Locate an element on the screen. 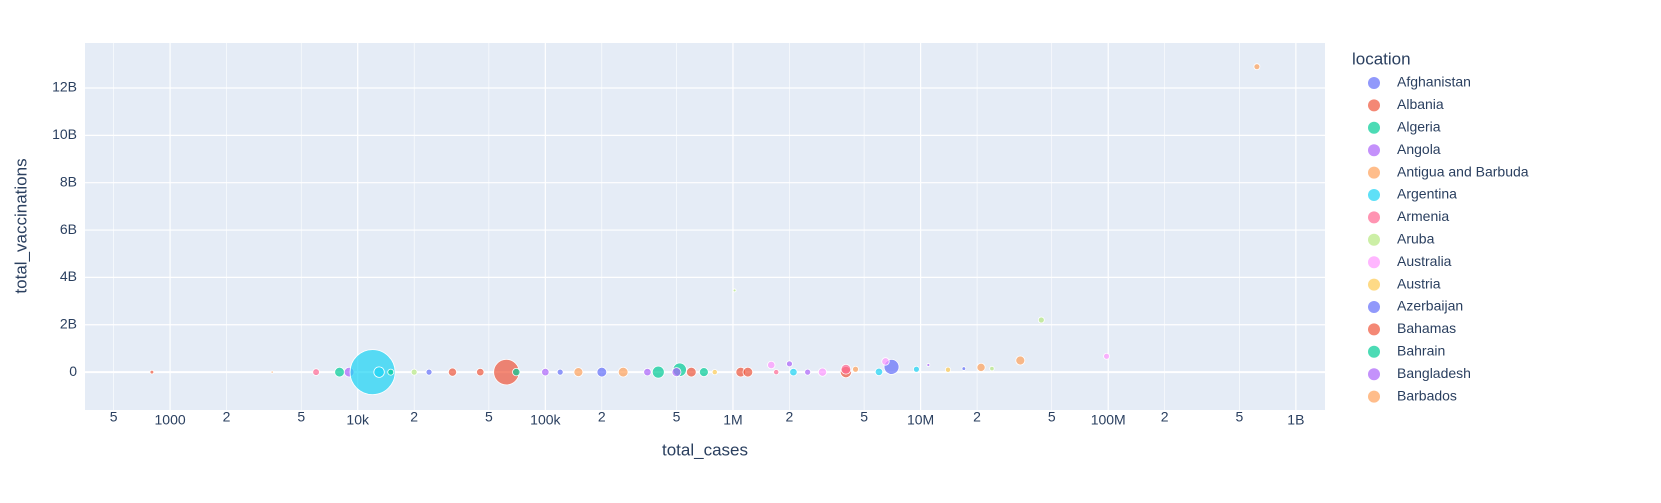 This screenshot has height=503, width=1661. y-tick-label: 4B is located at coordinates (68, 276).